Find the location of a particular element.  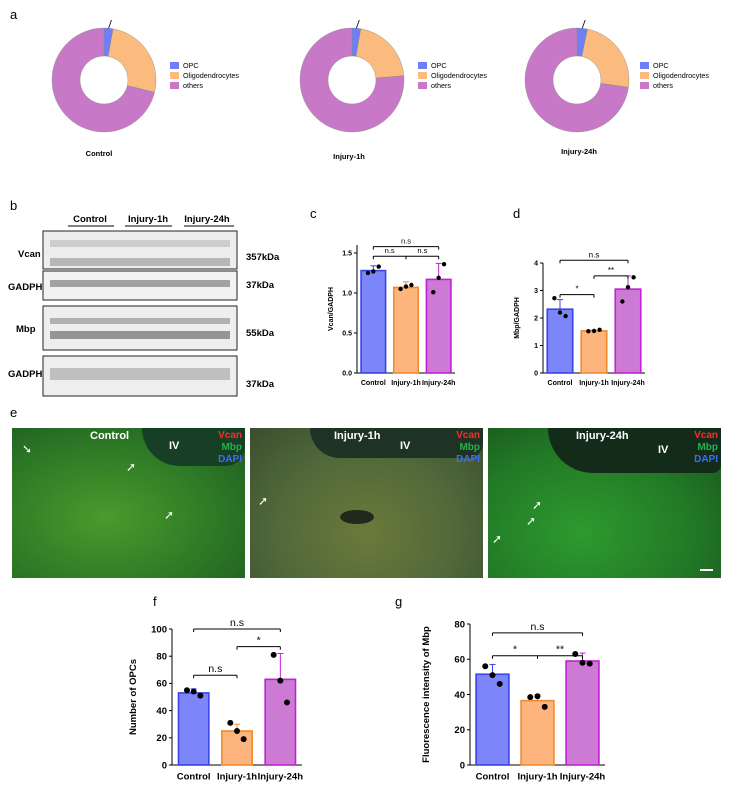

y-tick-label: 1.0 is located at coordinates (347, 293).